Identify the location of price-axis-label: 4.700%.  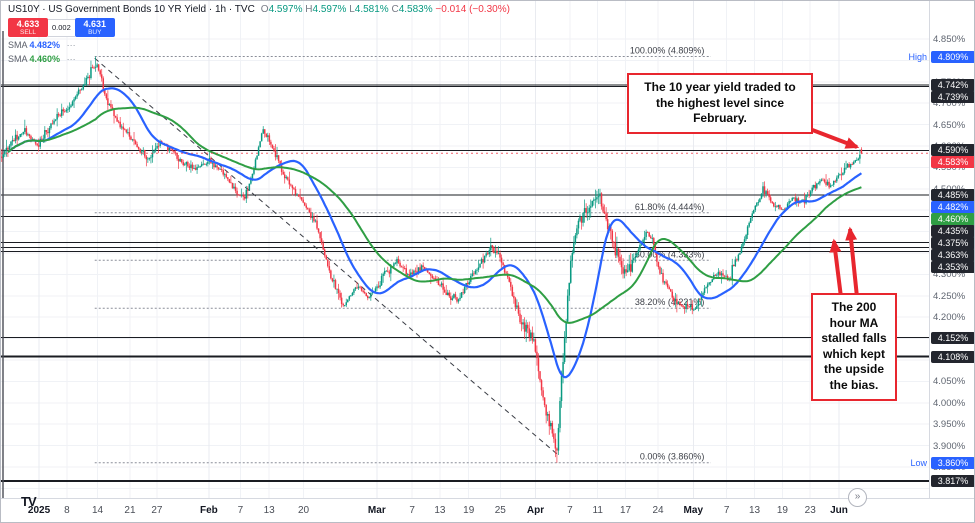
(949, 104).